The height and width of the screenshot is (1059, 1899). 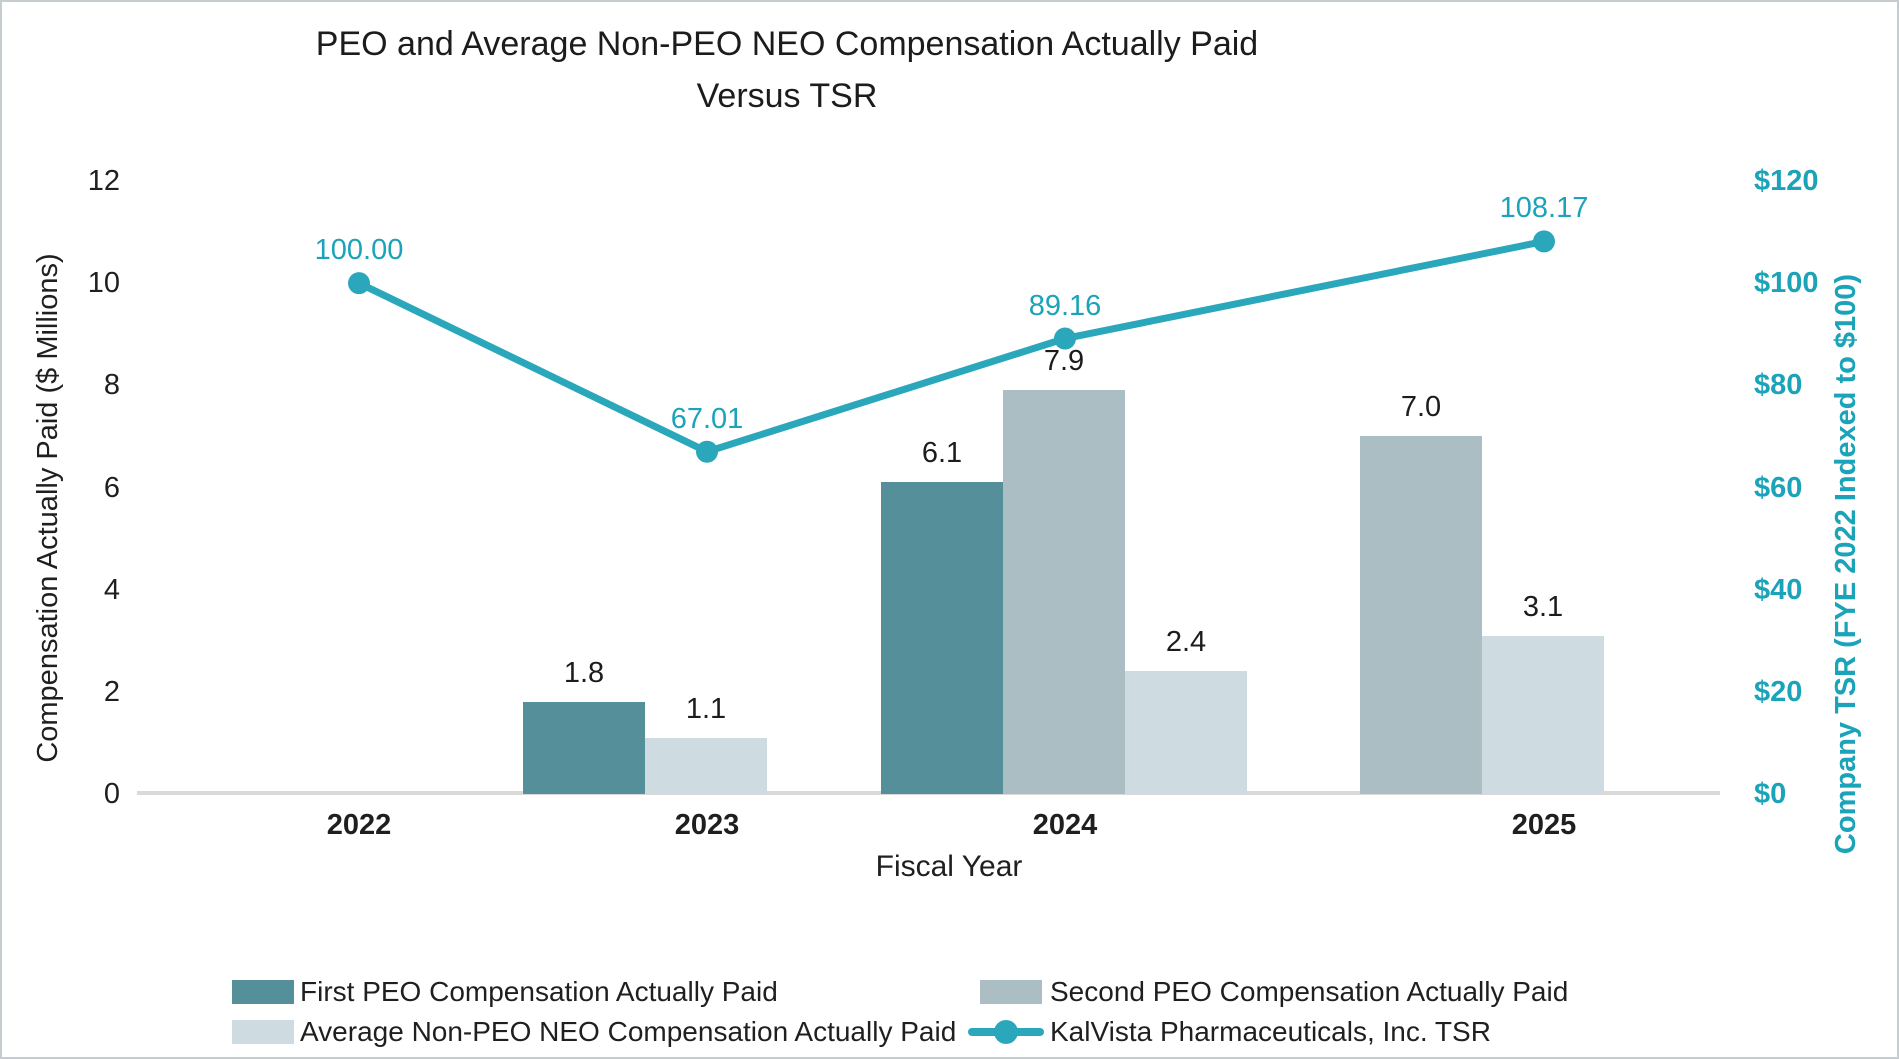 I want to click on tsr-value-label-2025: 108.17, so click(x=1544, y=208).